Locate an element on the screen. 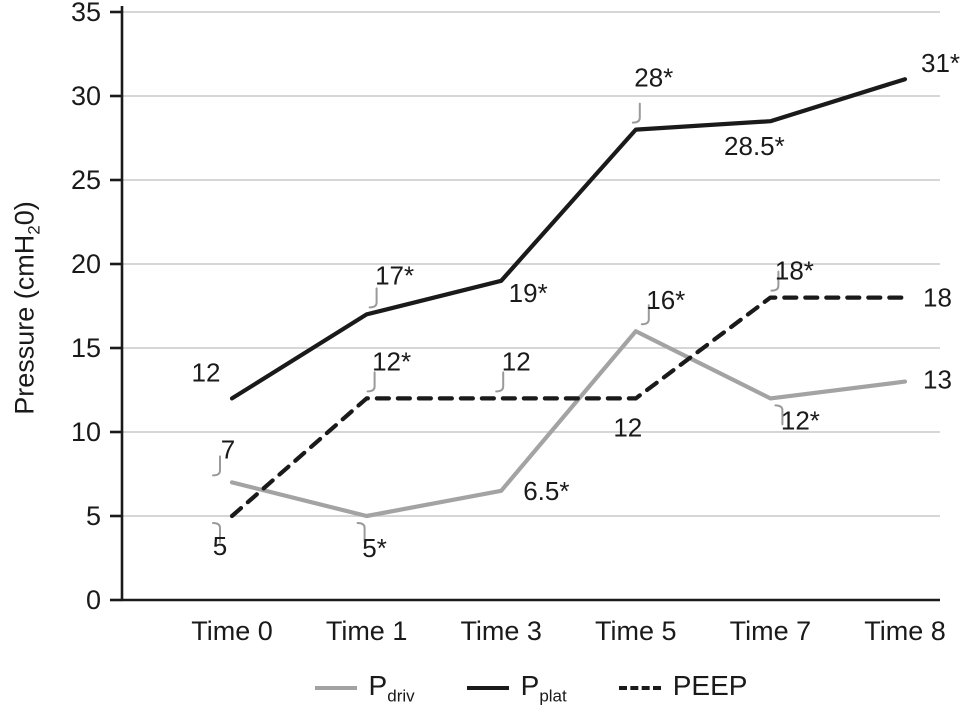 This screenshot has width=960, height=725. point-label-pplat: 17* is located at coordinates (394, 275).